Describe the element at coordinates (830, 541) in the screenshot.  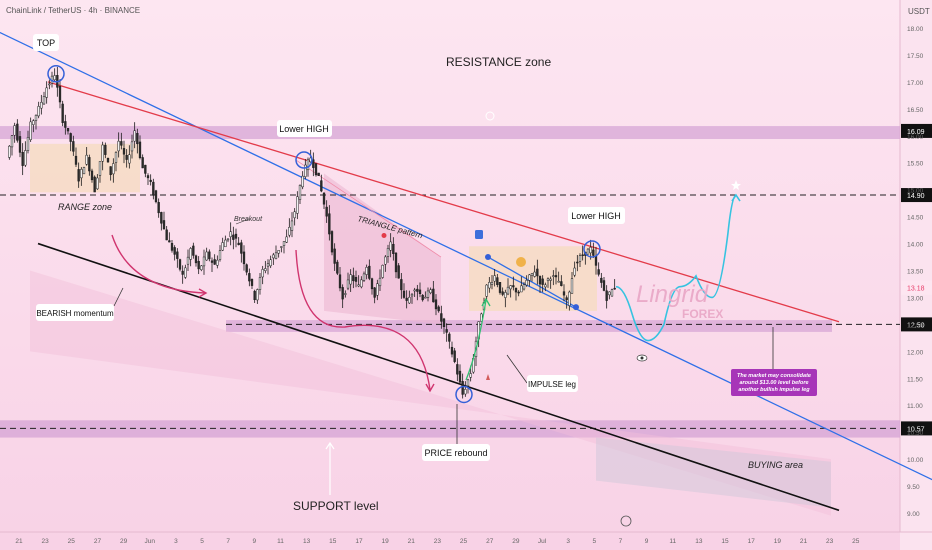
I see `x-tick-label: 23` at that location.